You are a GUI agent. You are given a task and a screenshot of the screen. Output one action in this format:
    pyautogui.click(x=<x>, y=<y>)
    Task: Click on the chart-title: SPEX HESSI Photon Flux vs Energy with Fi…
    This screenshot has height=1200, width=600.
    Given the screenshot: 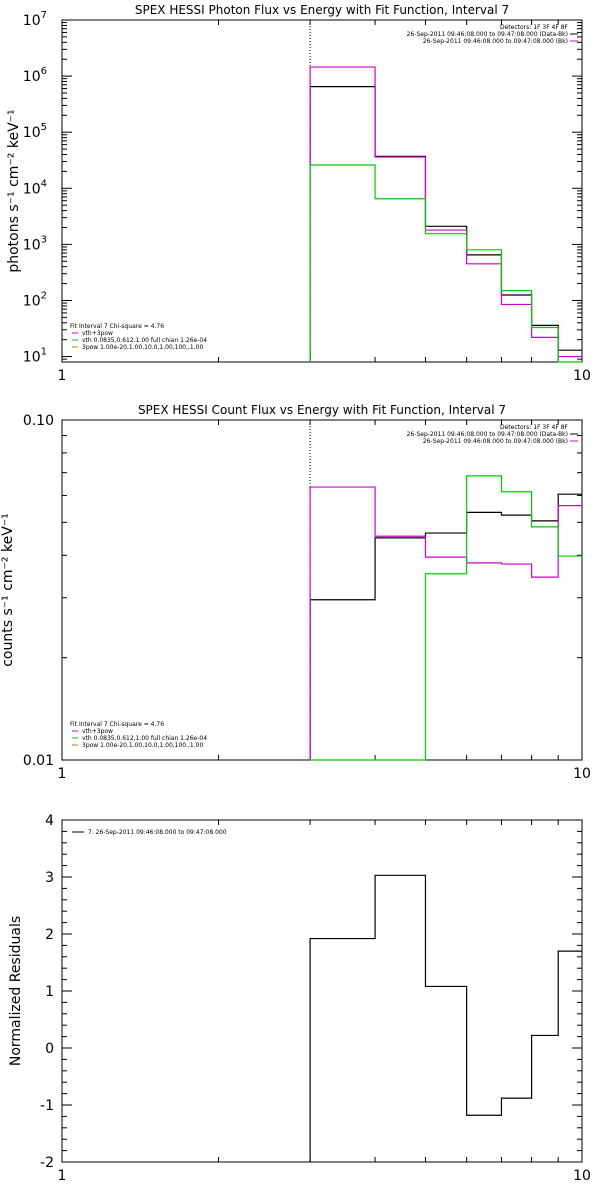 What is the action you would take?
    pyautogui.click(x=322, y=10)
    